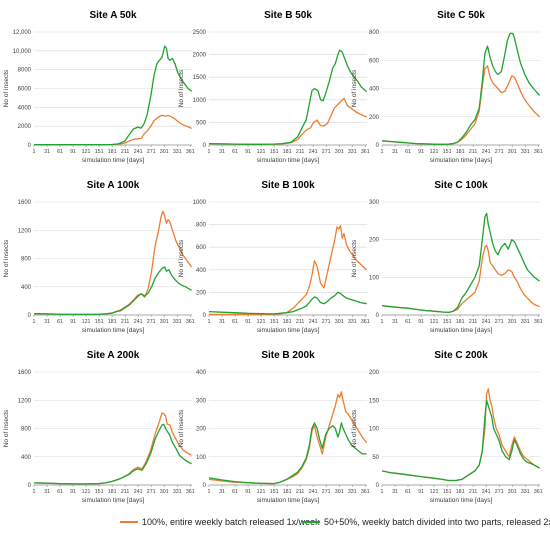  I want to click on y-tick-label: 1500, so click(200, 78).